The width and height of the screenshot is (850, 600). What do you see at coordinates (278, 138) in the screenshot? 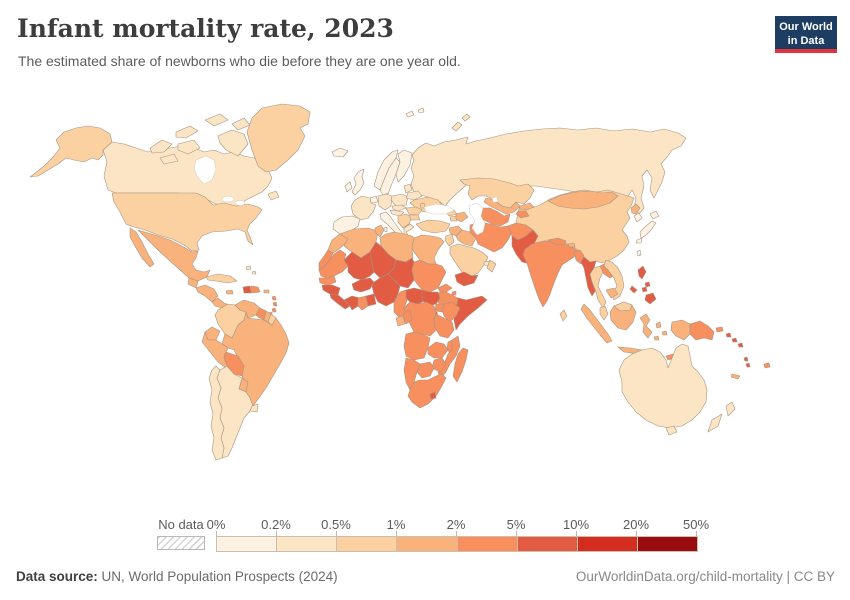
I see `country-greenland` at bounding box center [278, 138].